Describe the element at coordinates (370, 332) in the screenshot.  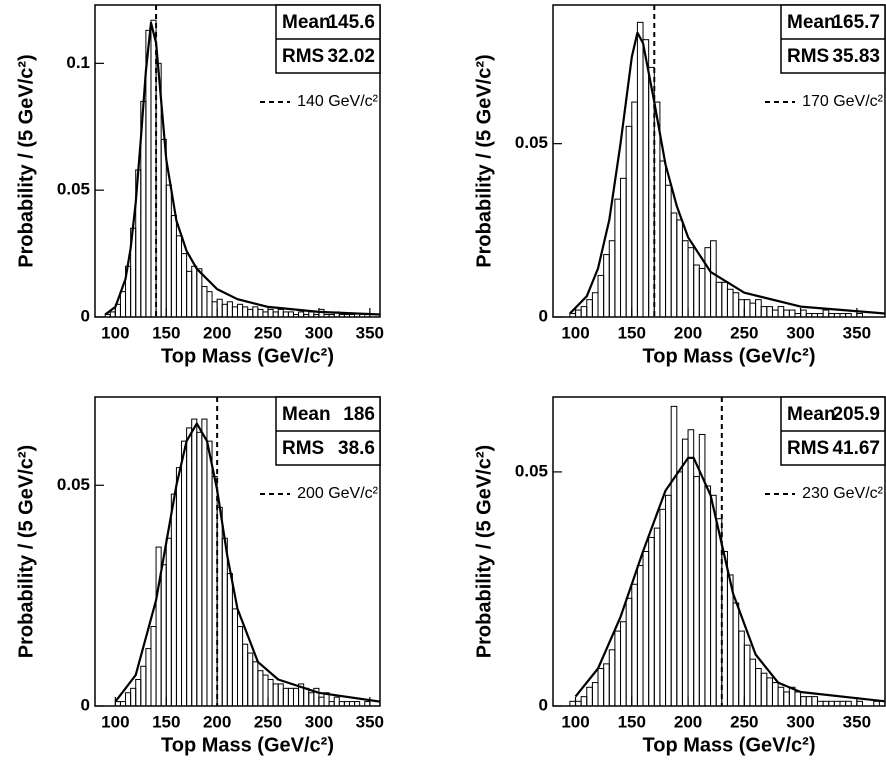
I see `x-tick-label: 350` at that location.